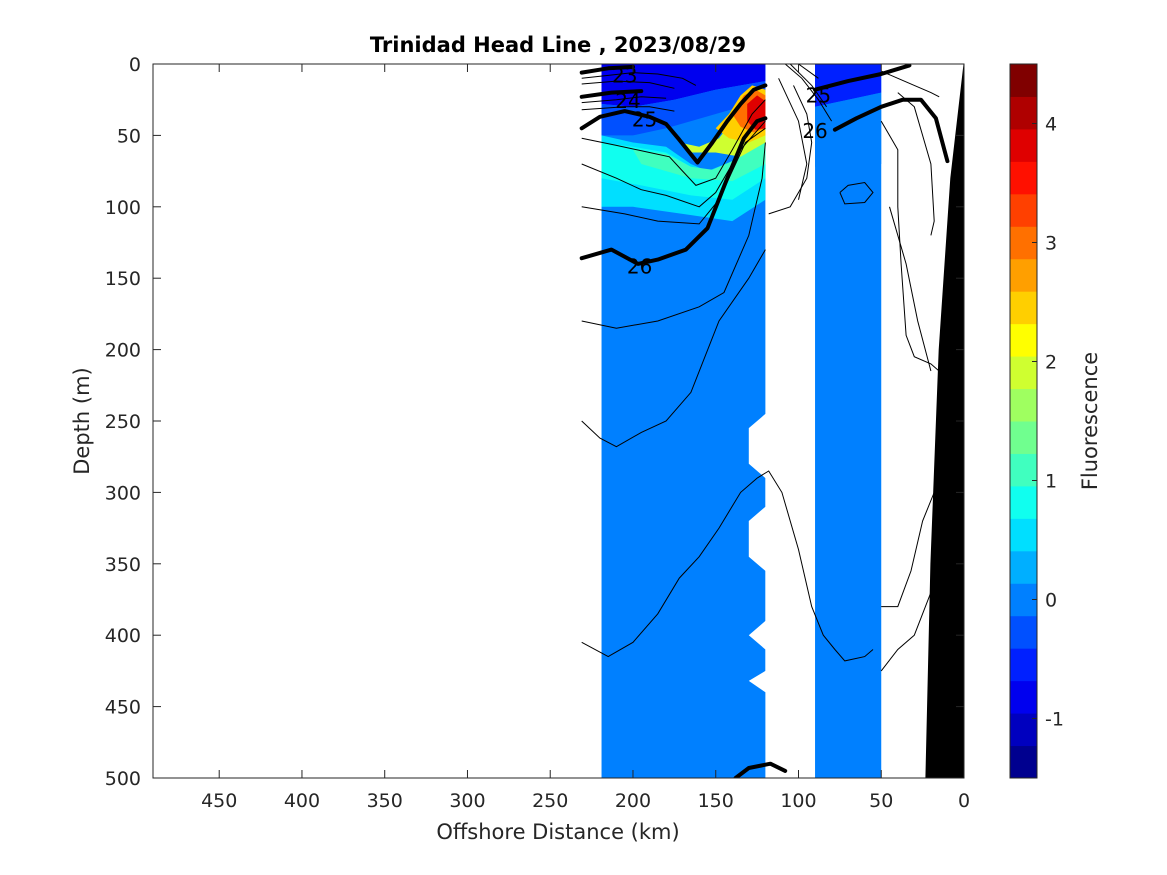  Describe the element at coordinates (1051, 601) in the screenshot. I see `colorbar-tick-label: 0` at that location.